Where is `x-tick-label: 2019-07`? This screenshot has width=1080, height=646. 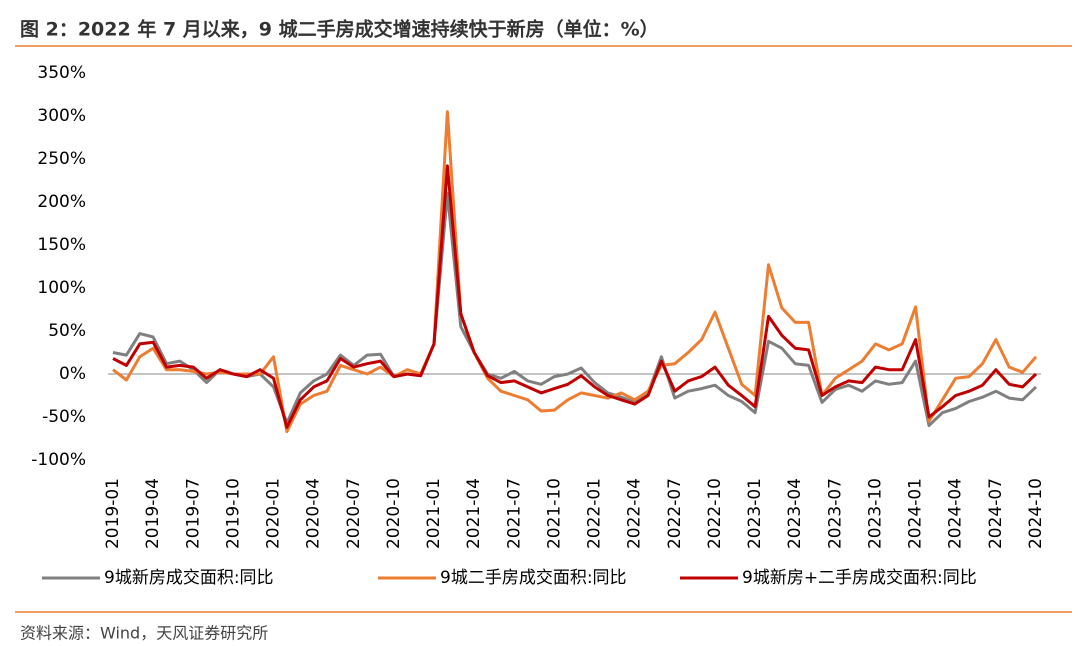
x-tick-label: 2019-07 is located at coordinates (193, 513).